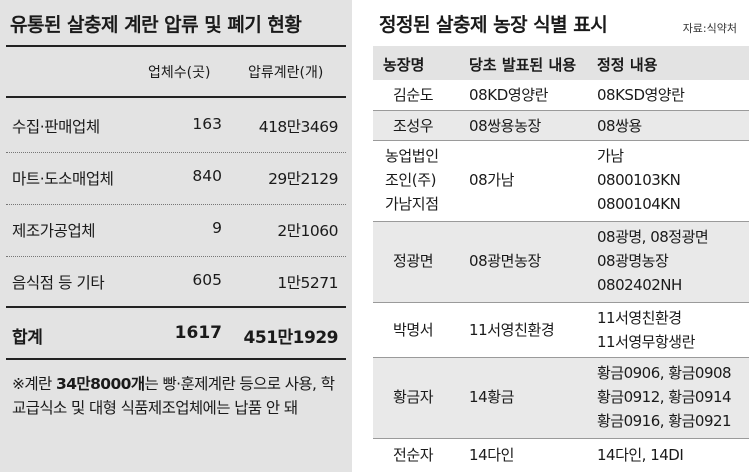  What do you see at coordinates (619, 126) in the screenshot?
I see `corrected-label: 08쌍용` at bounding box center [619, 126].